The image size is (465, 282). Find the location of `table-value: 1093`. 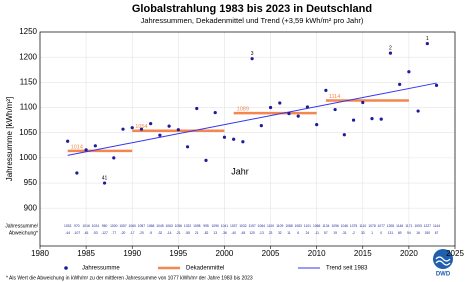

table-value: 1093 is located at coordinates (418, 226).